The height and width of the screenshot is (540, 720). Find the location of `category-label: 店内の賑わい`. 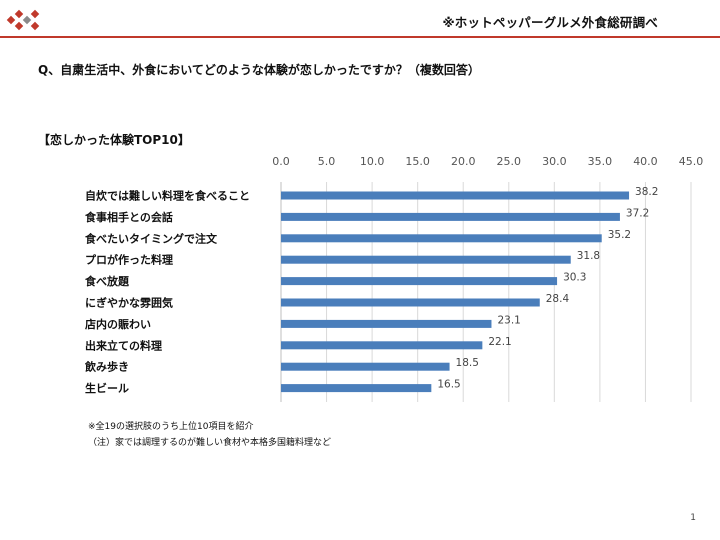

category-label: 店内の賑わい is located at coordinates (118, 324).